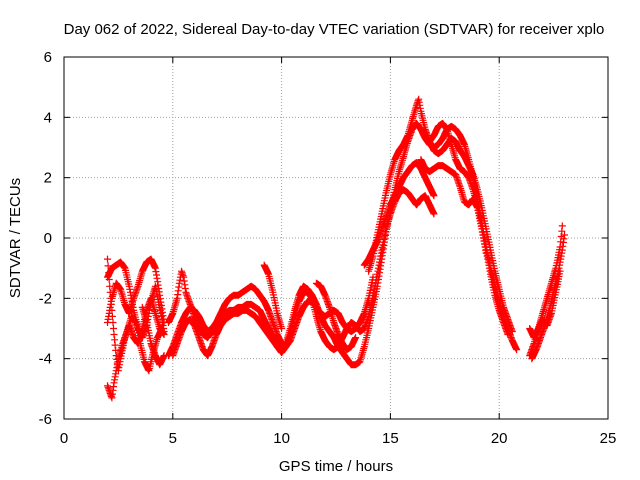  Describe the element at coordinates (64, 438) in the screenshot. I see `x-tick-label: 0` at that location.